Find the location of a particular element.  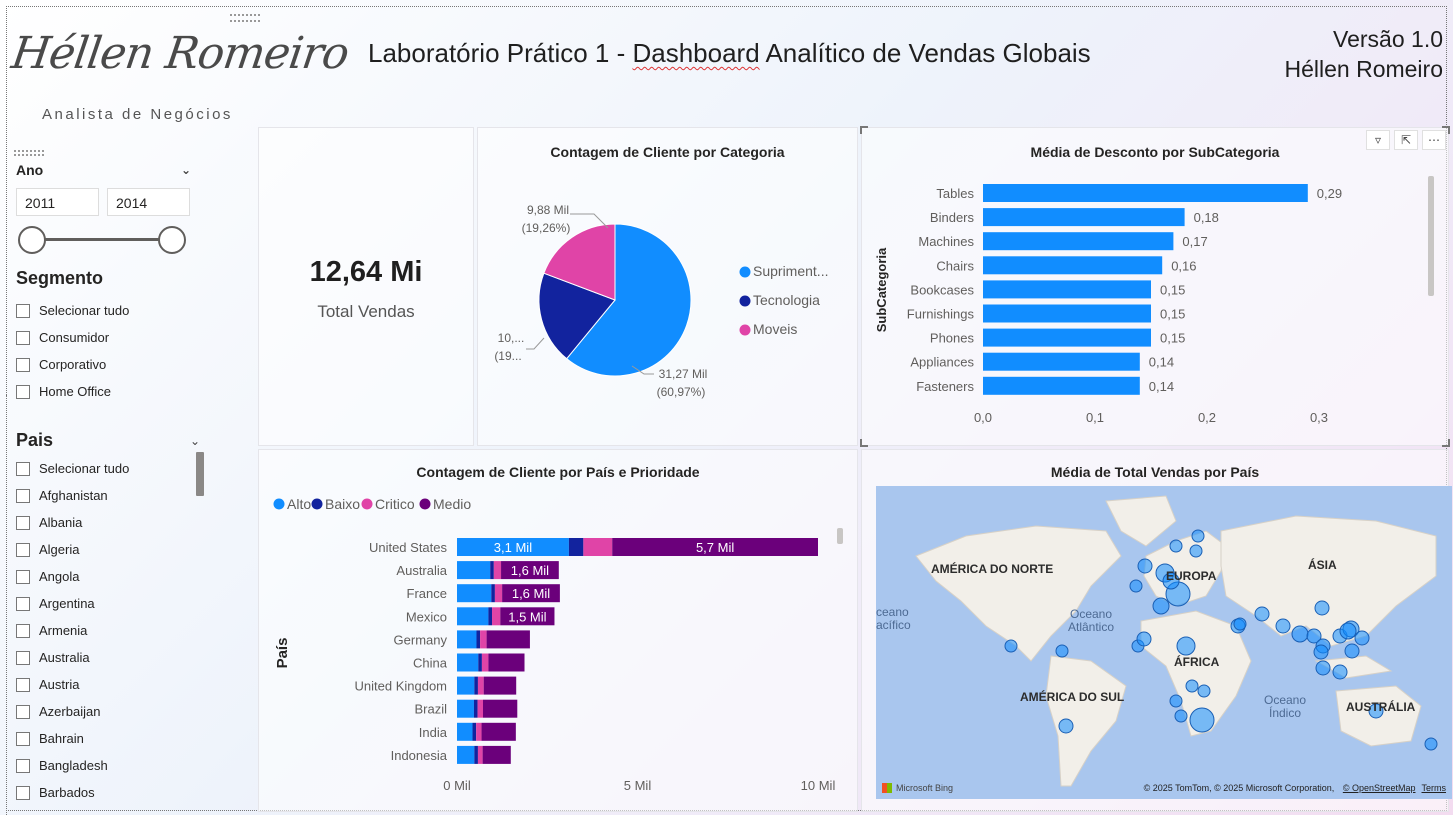

slider-thumb-end is located at coordinates (172, 240).